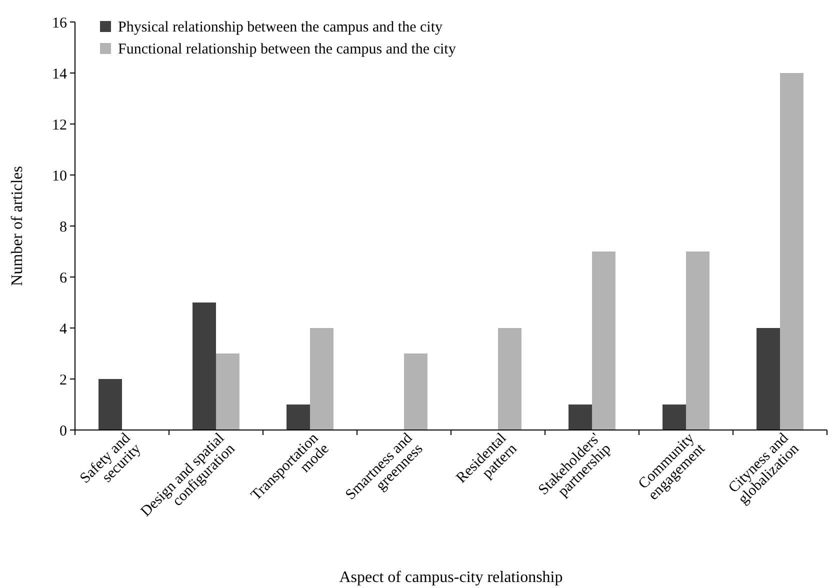  Describe the element at coordinates (17, 226) in the screenshot. I see `y-axis-title: Number of articles` at that location.